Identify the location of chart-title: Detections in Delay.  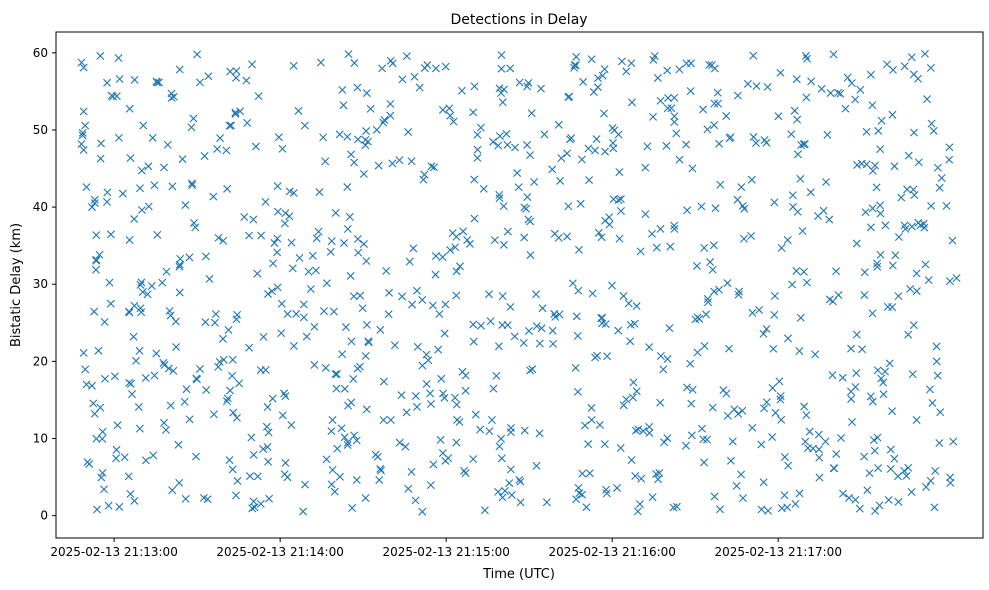
(518, 20).